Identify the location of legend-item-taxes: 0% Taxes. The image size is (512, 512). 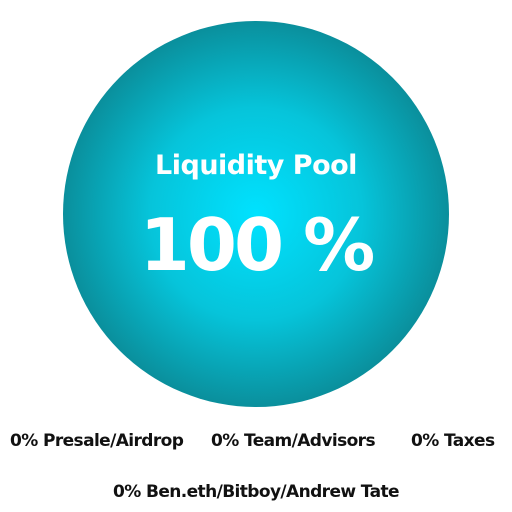
(453, 441).